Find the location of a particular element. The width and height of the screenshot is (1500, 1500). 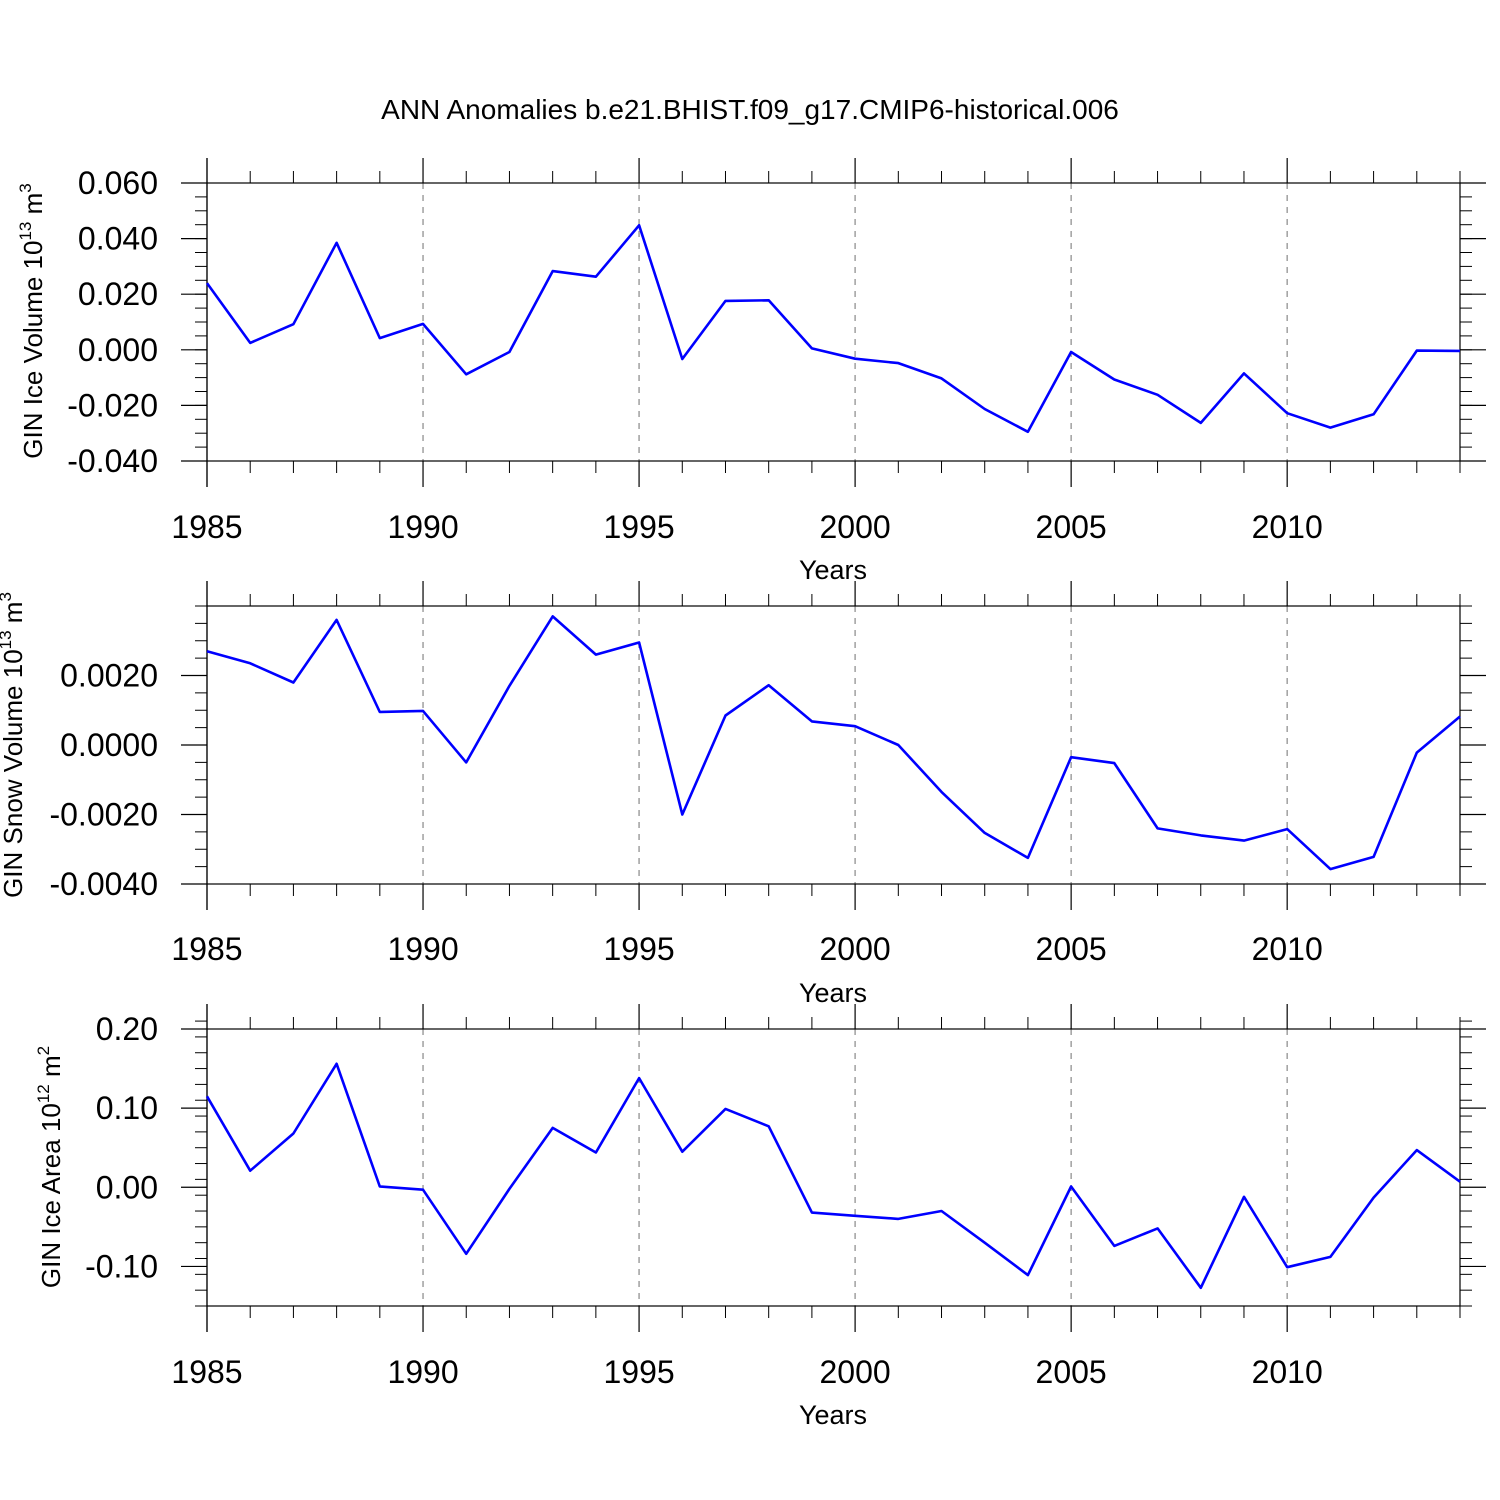

y-tick-label: 0.060 is located at coordinates (118, 183).